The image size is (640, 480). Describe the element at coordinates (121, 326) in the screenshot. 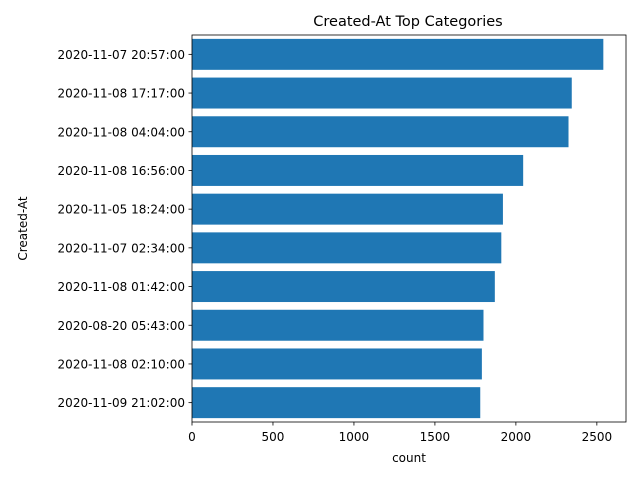

I see `y-tick-label: 2020-08-20 05:43:00` at that location.